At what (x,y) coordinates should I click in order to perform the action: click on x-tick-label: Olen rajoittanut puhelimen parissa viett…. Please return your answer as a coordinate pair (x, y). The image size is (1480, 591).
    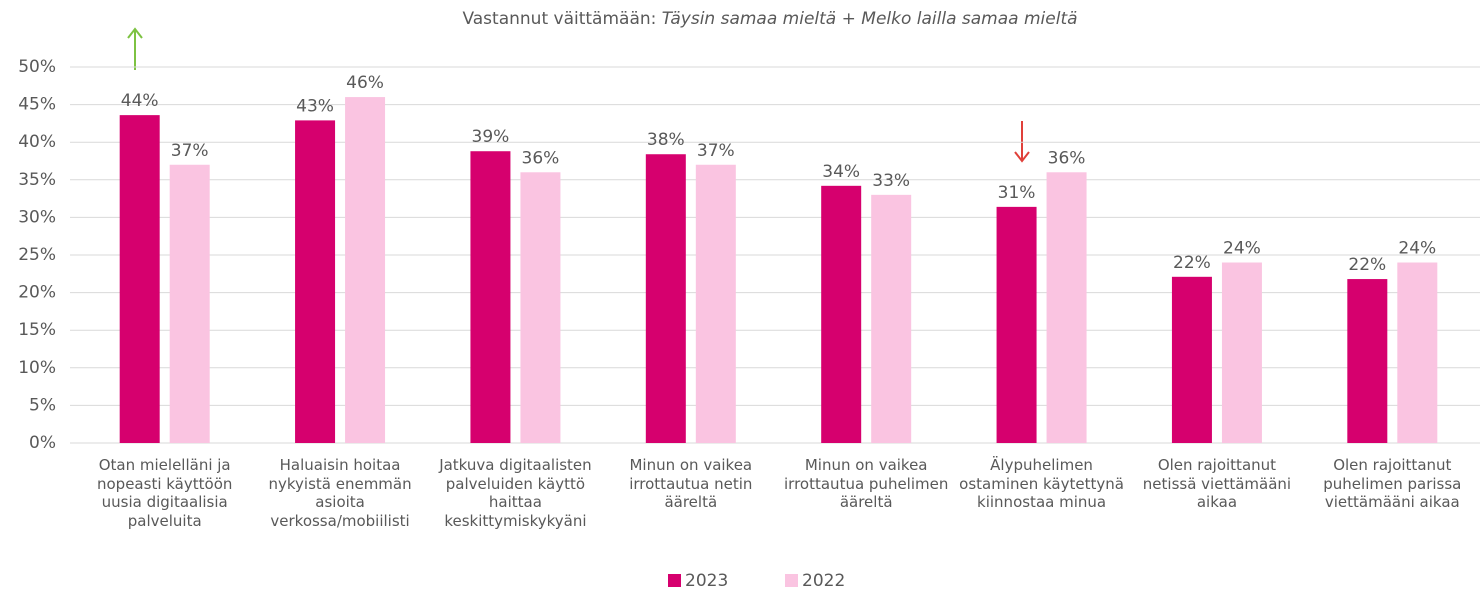
    Looking at the image, I should click on (1392, 483).